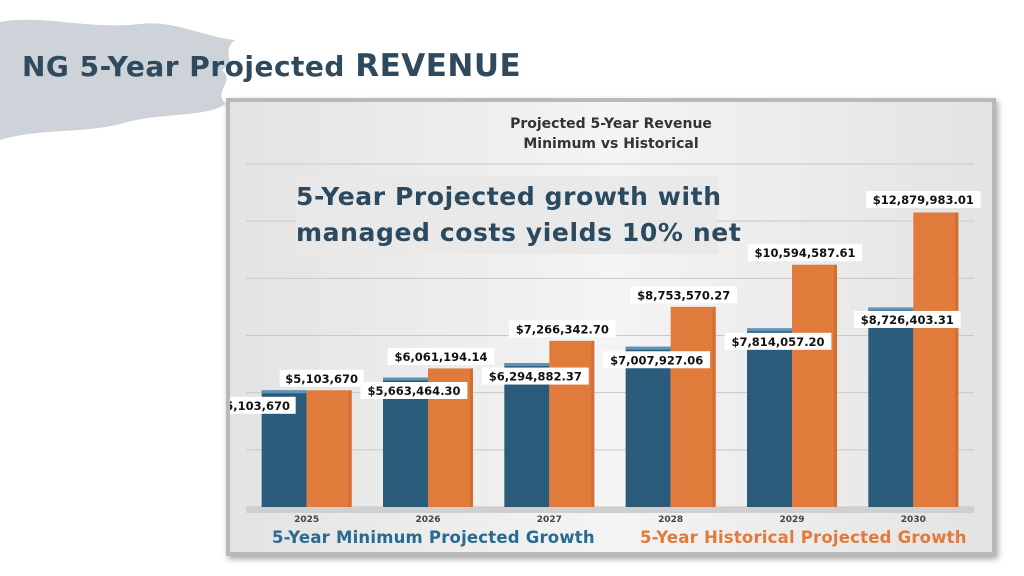  What do you see at coordinates (791, 520) in the screenshot?
I see `x-tick-label: 2029` at bounding box center [791, 520].